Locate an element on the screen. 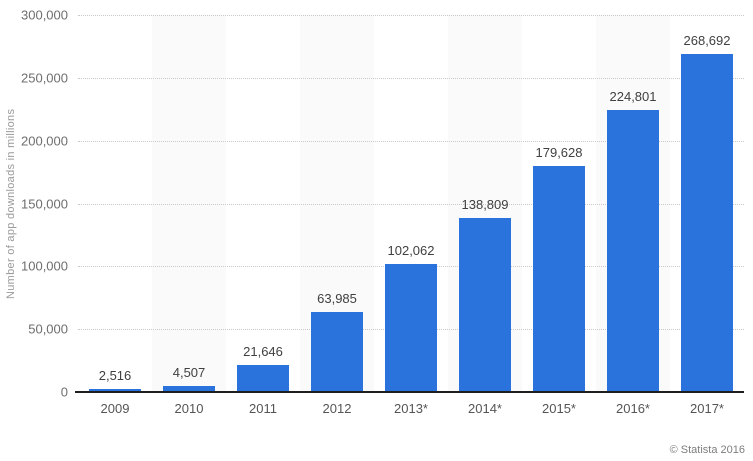 The width and height of the screenshot is (753, 461). copyright-credit: © Statista 2016 is located at coordinates (707, 450).